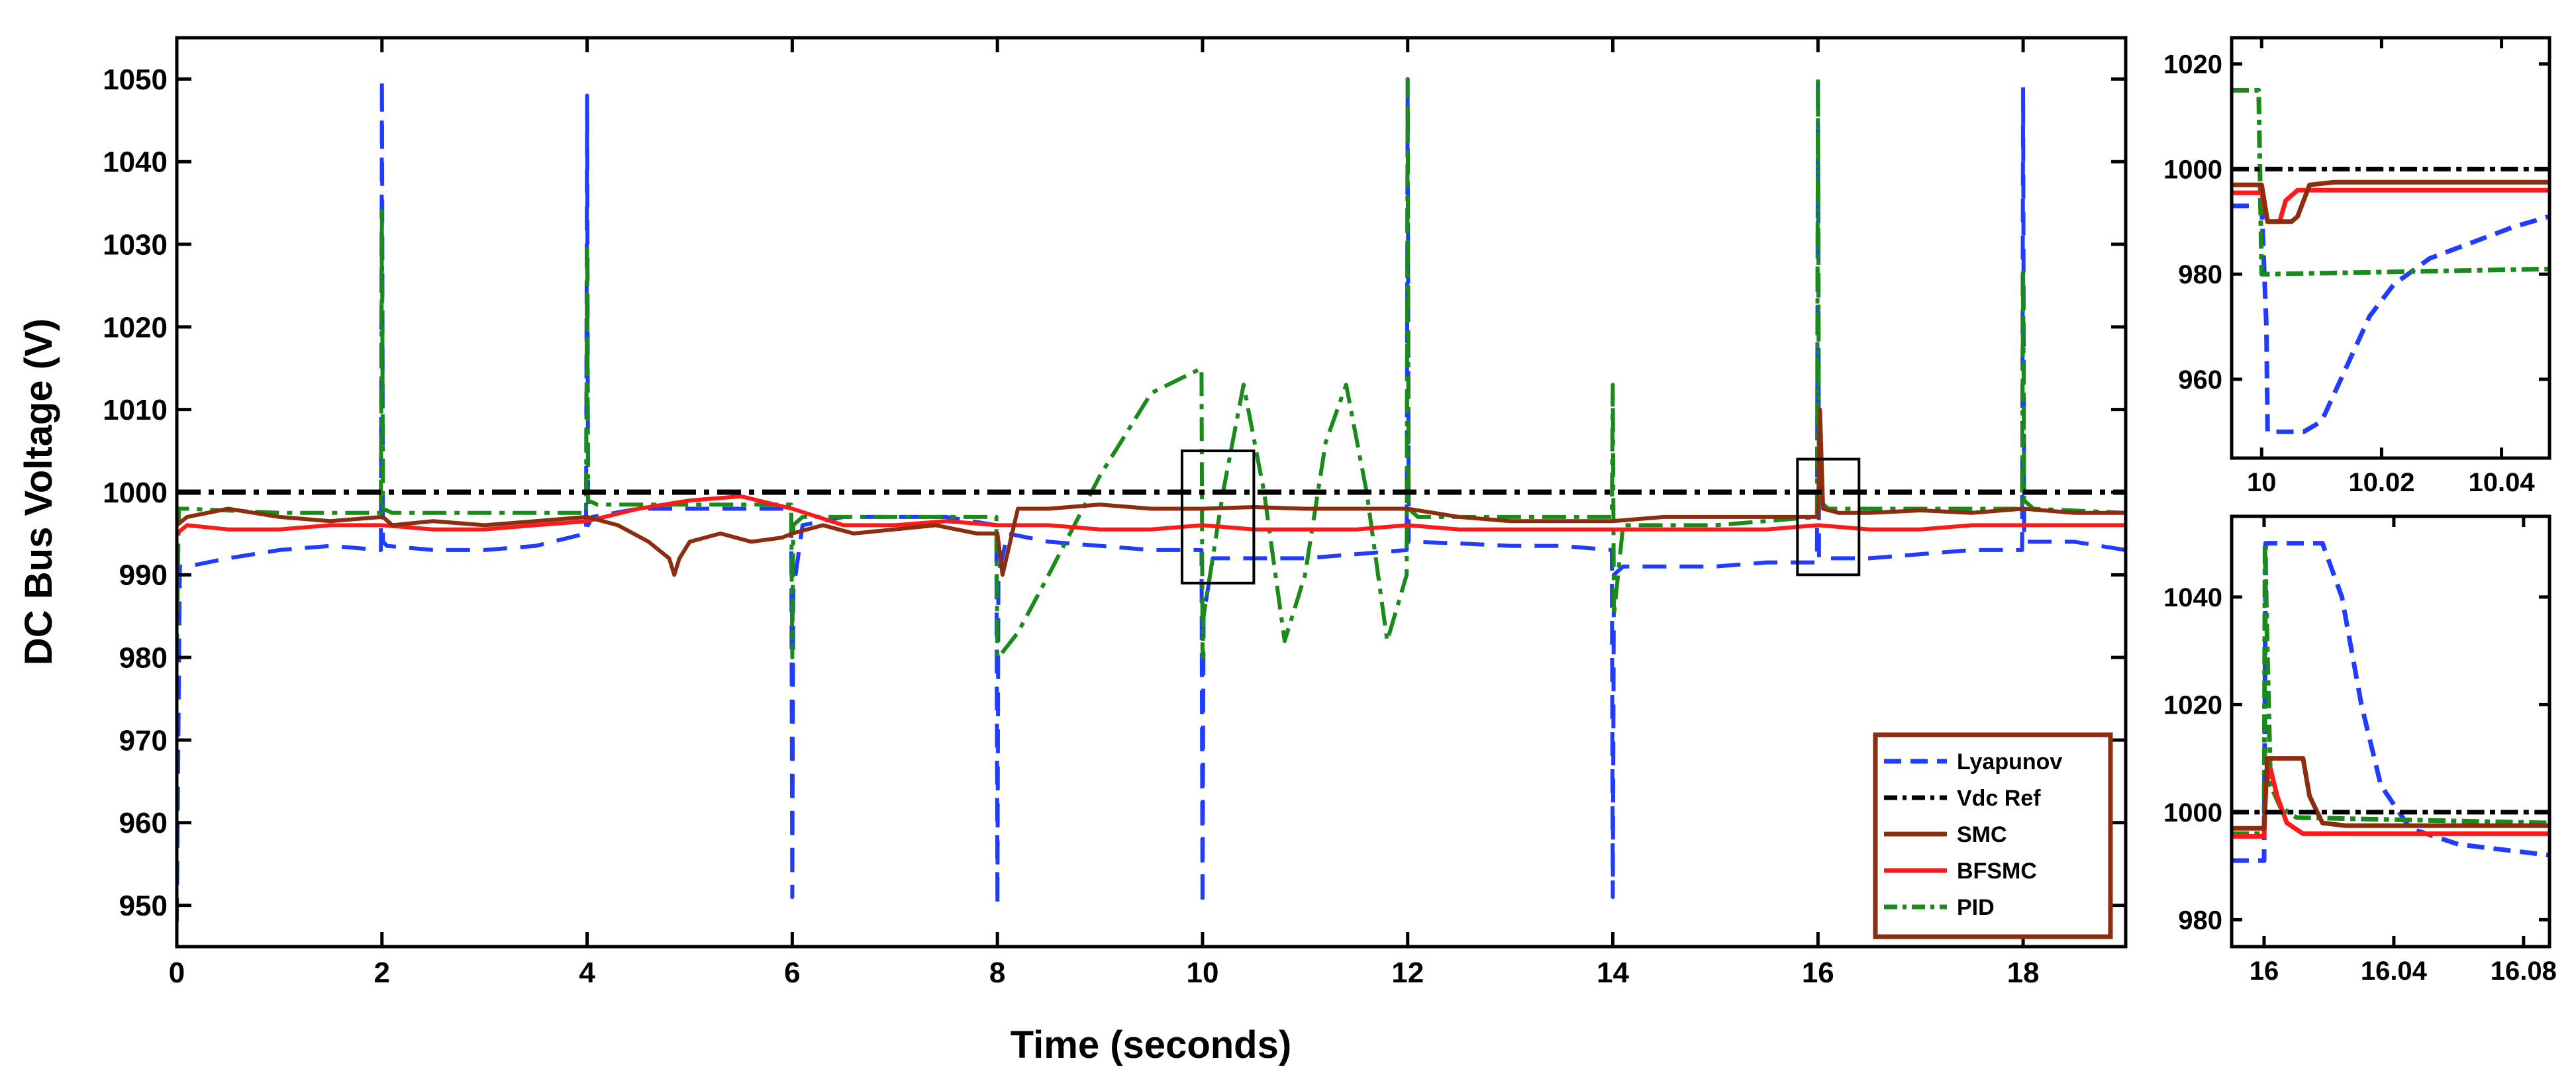 The width and height of the screenshot is (2576, 1083). Describe the element at coordinates (2023, 973) in the screenshot. I see `main-x-tick-label: 18` at that location.